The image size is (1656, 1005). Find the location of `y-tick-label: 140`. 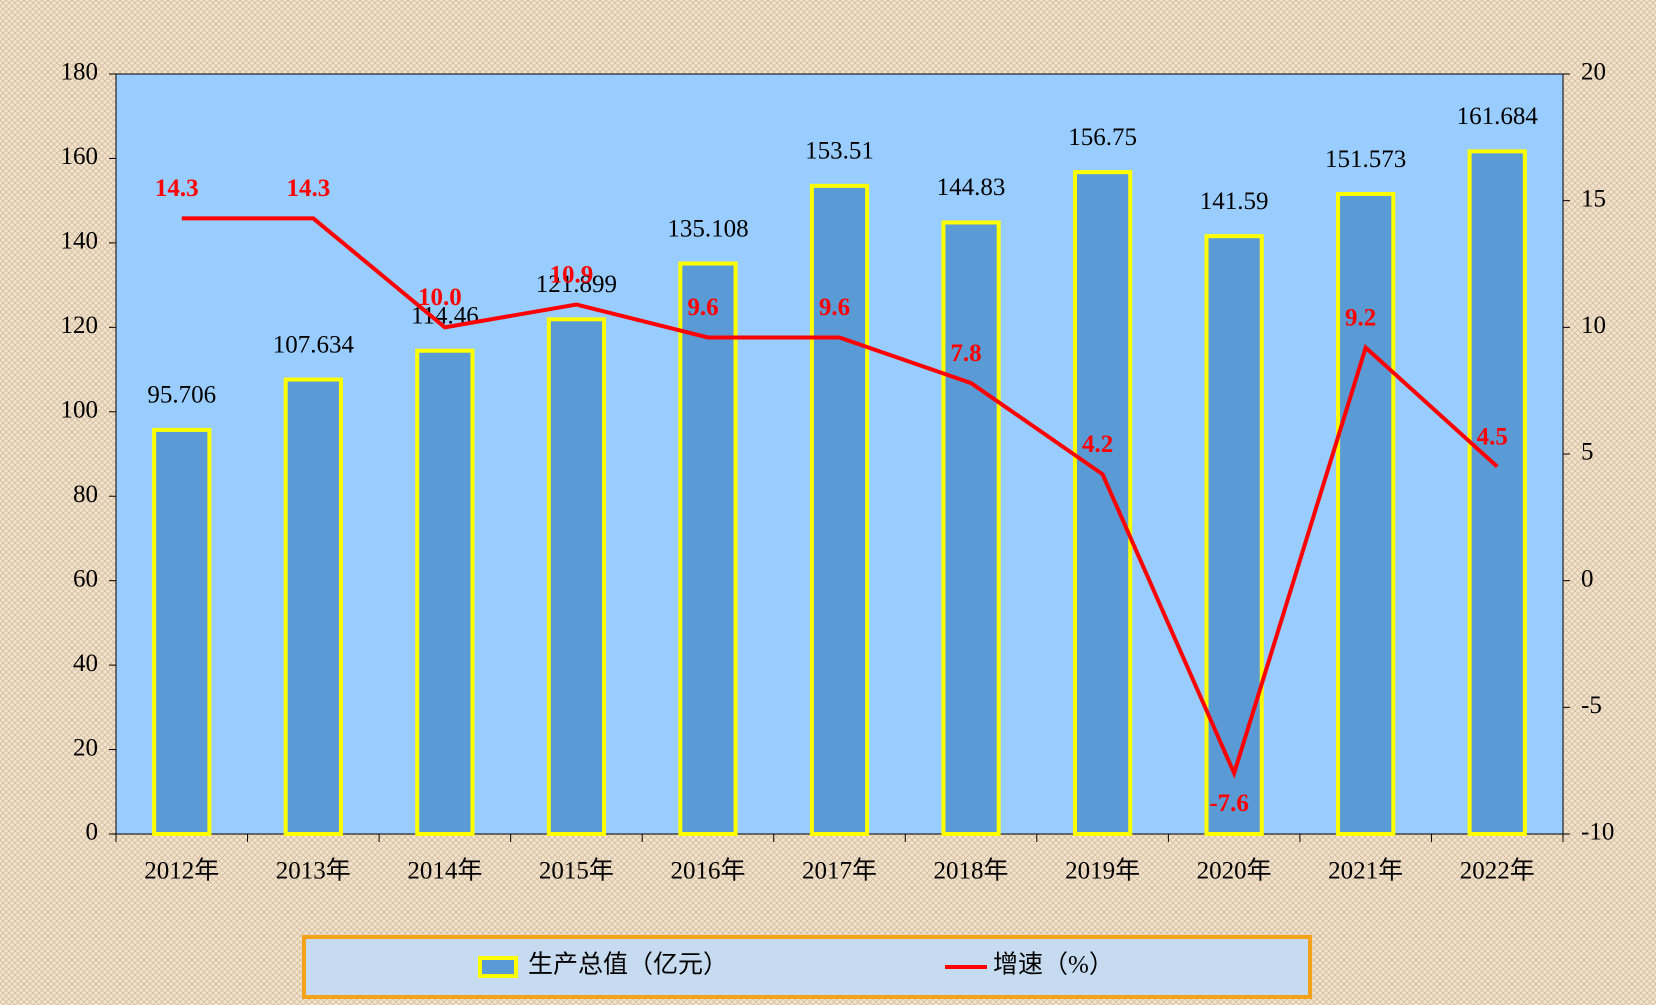

y-tick-label: 140 is located at coordinates (80, 241).